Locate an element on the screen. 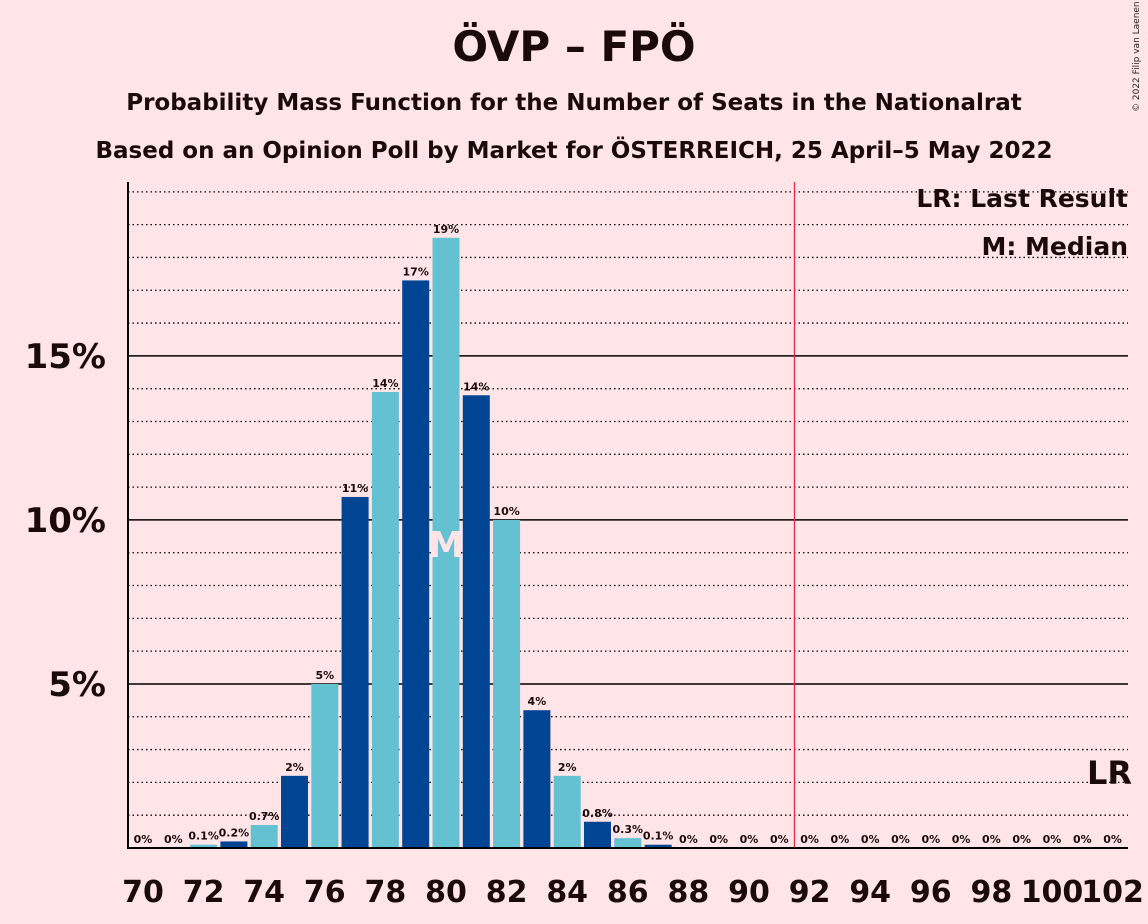  bar-label-81: 14% is located at coordinates (476, 386).